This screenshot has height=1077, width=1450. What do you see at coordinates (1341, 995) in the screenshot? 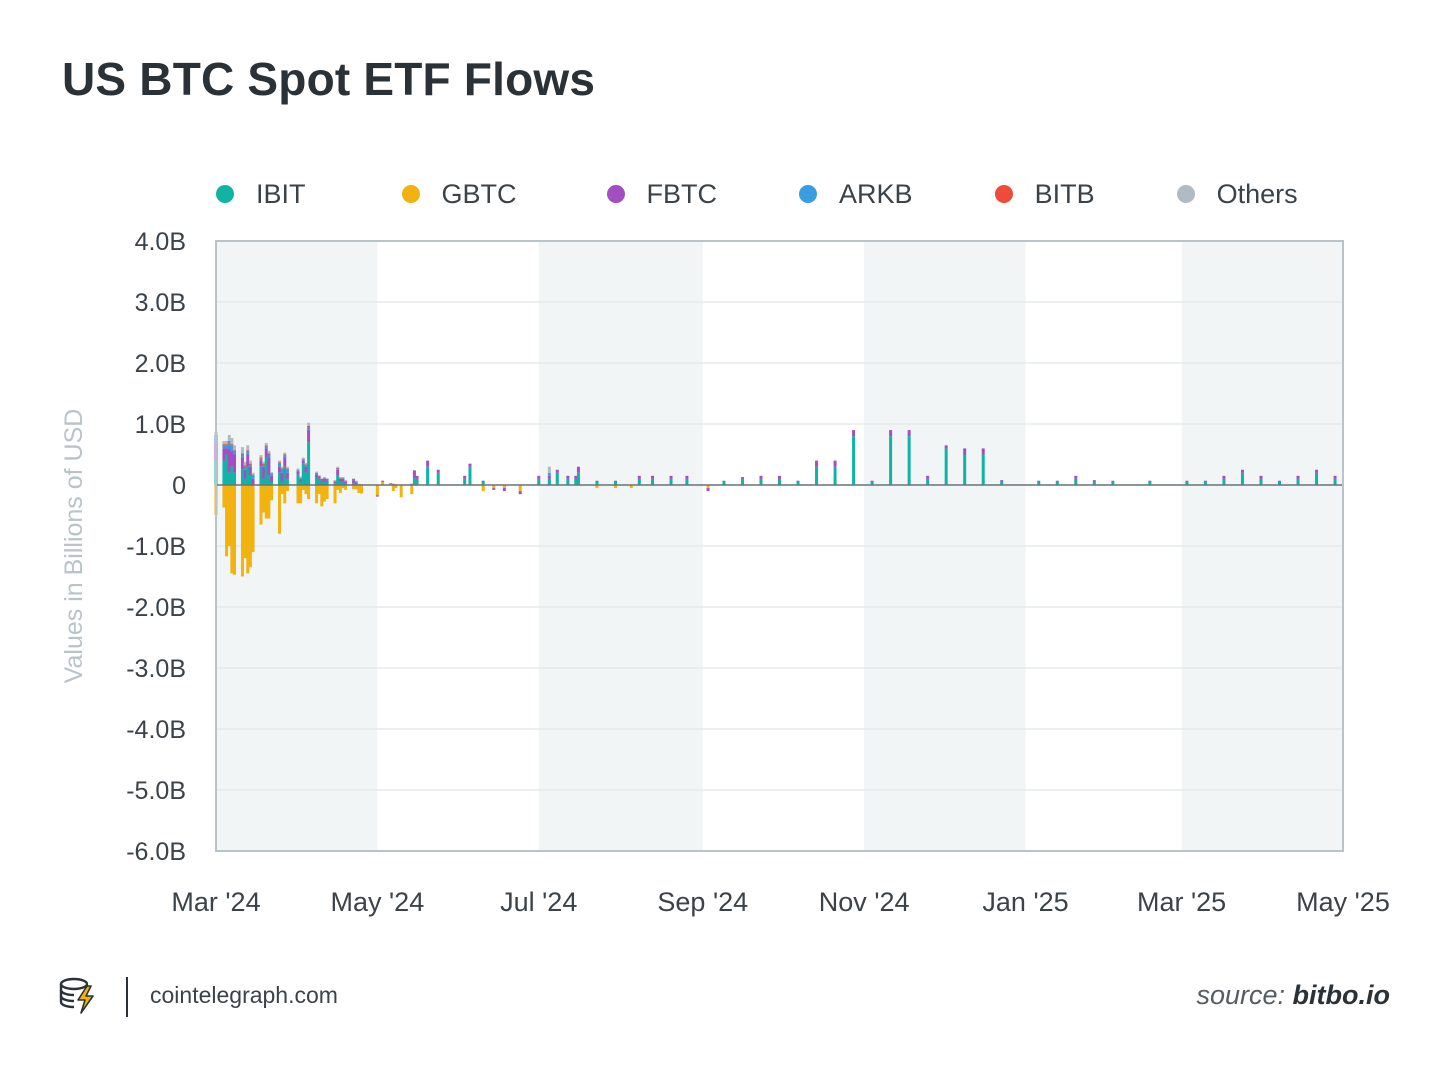
I see `source-name: bitbo.io` at bounding box center [1341, 995].